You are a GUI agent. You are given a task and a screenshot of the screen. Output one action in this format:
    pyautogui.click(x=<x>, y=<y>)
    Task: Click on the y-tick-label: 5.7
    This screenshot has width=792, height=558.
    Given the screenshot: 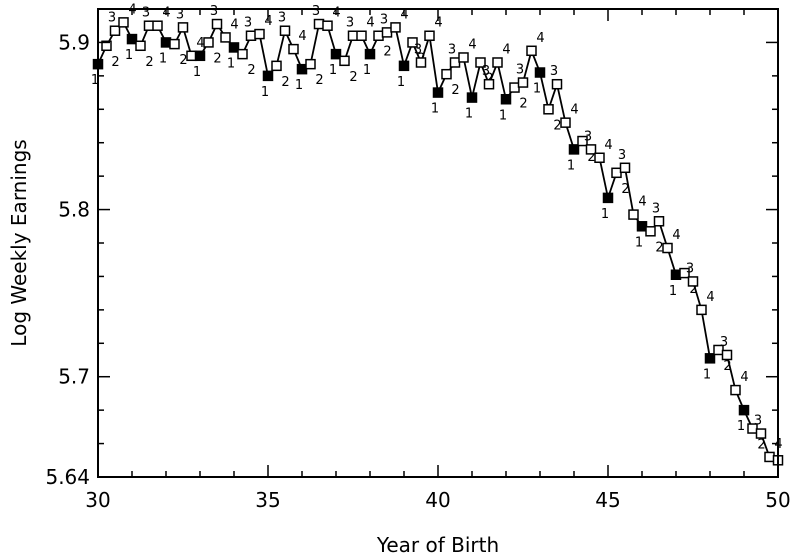 What is the action you would take?
    pyautogui.click(x=74, y=377)
    